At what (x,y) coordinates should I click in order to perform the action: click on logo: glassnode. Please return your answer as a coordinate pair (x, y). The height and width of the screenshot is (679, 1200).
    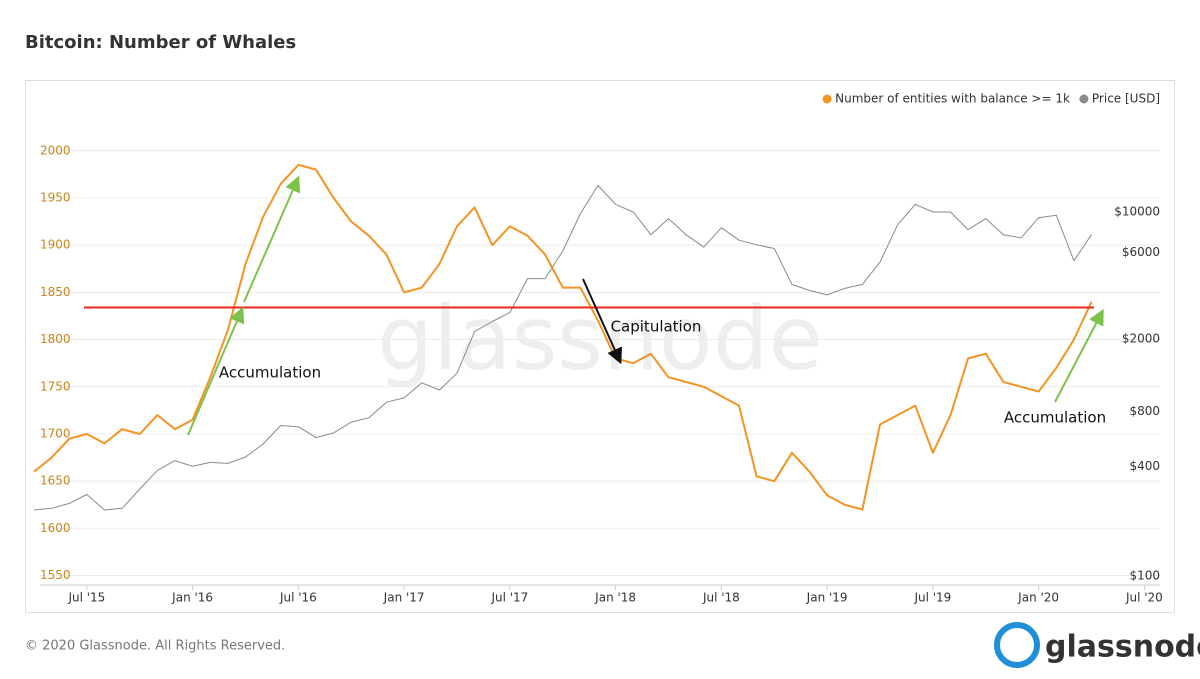
    Looking at the image, I should click on (1122, 647).